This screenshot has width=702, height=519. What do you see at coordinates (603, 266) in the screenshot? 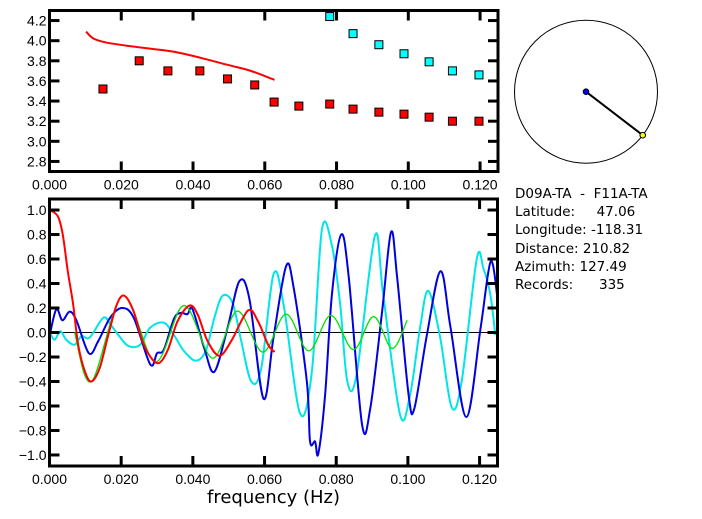
I see `azimuth-value: 127.49` at bounding box center [603, 266].